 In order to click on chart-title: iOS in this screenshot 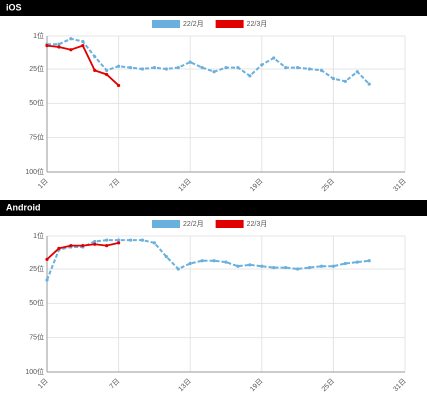, I will do `click(14, 7)`.